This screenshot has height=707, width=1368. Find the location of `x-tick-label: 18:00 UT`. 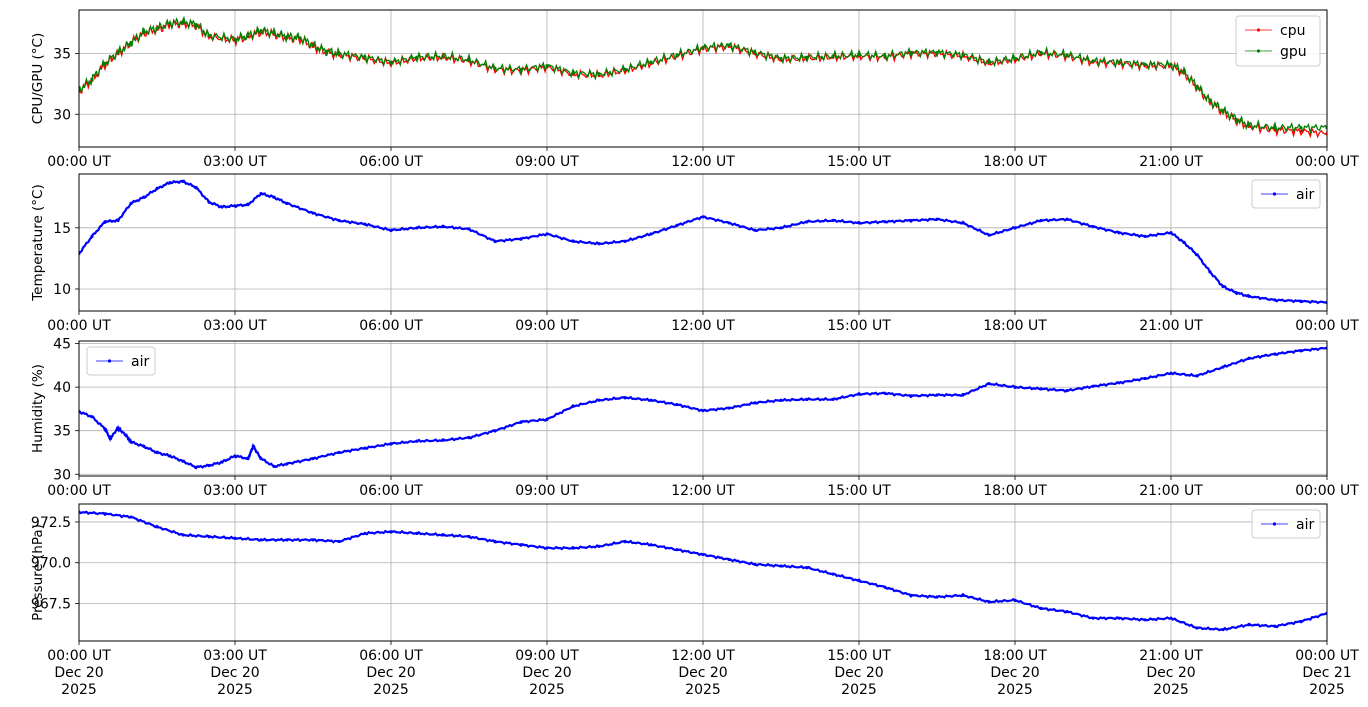

x-tick-label: 18:00 UT is located at coordinates (1015, 491).